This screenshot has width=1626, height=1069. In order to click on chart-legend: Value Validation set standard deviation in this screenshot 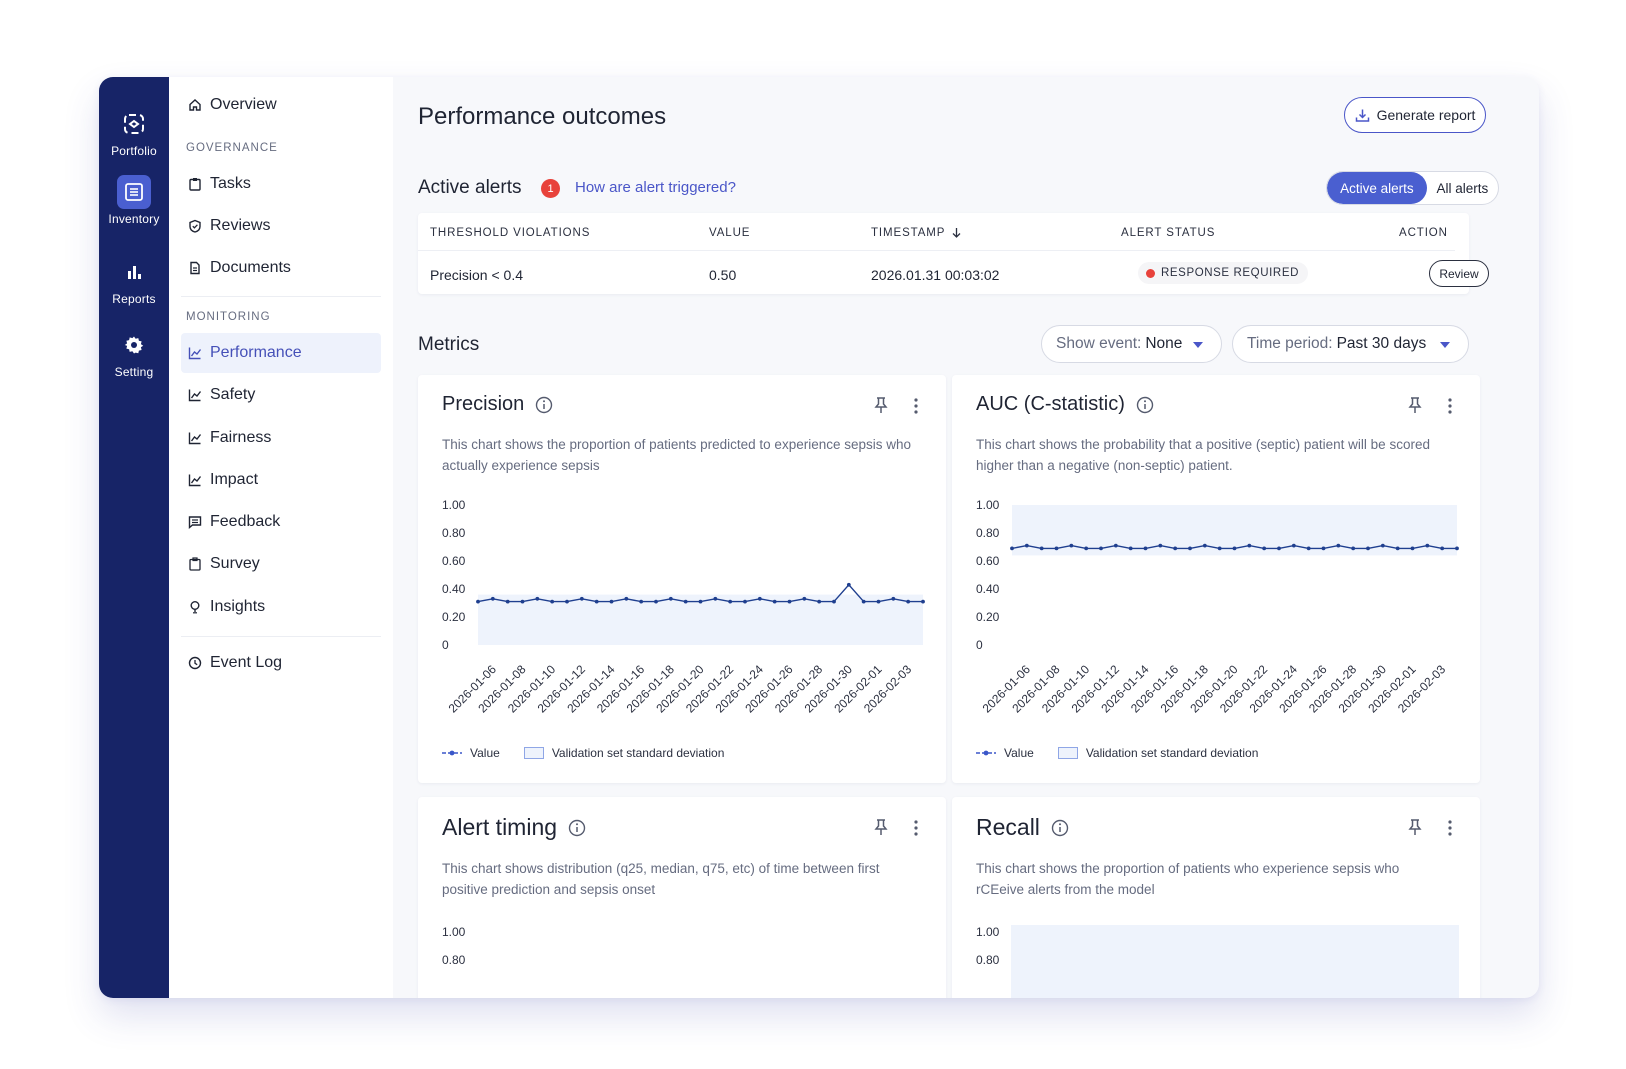, I will do `click(1117, 753)`.